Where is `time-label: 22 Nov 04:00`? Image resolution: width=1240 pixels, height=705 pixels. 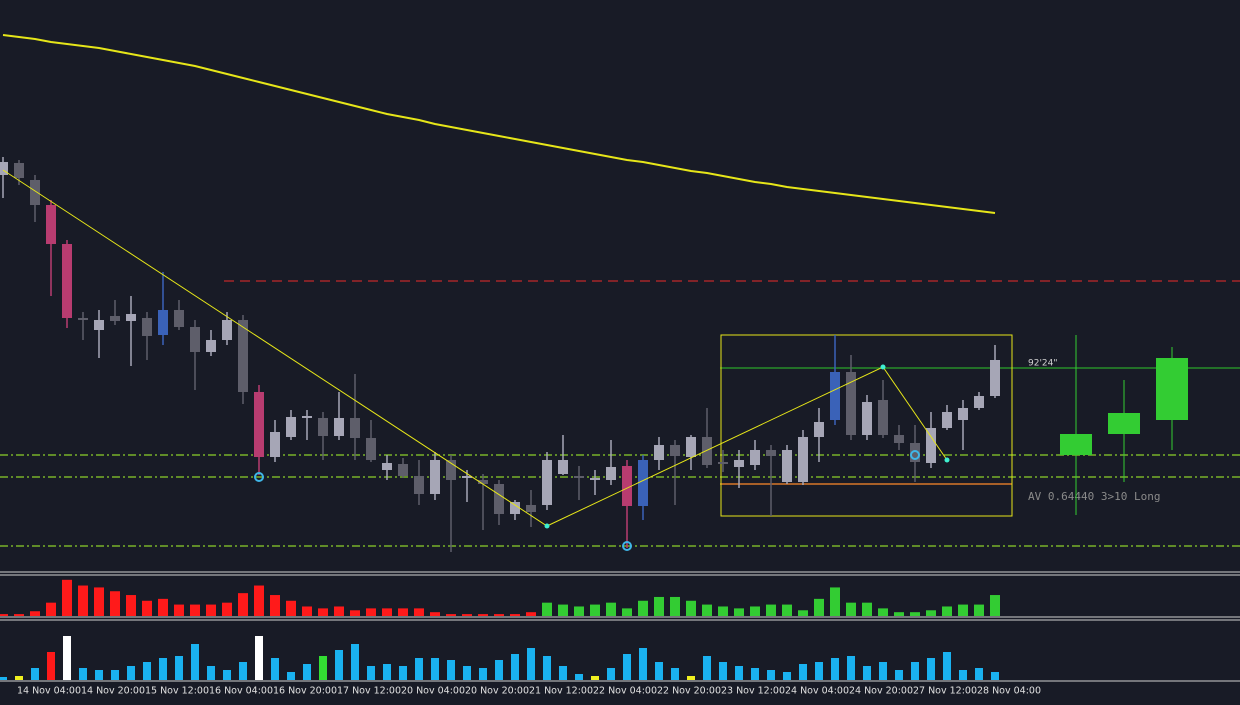
time-label: 22 Nov 04:00 is located at coordinates (625, 691).